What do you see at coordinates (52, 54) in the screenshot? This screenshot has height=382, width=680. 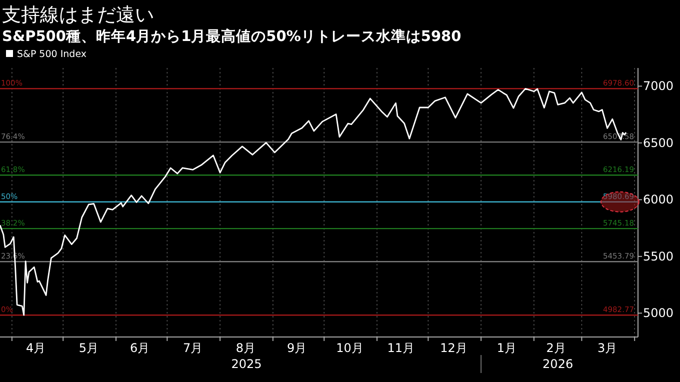 I see `legend-label: S&P 500 Index` at bounding box center [52, 54].